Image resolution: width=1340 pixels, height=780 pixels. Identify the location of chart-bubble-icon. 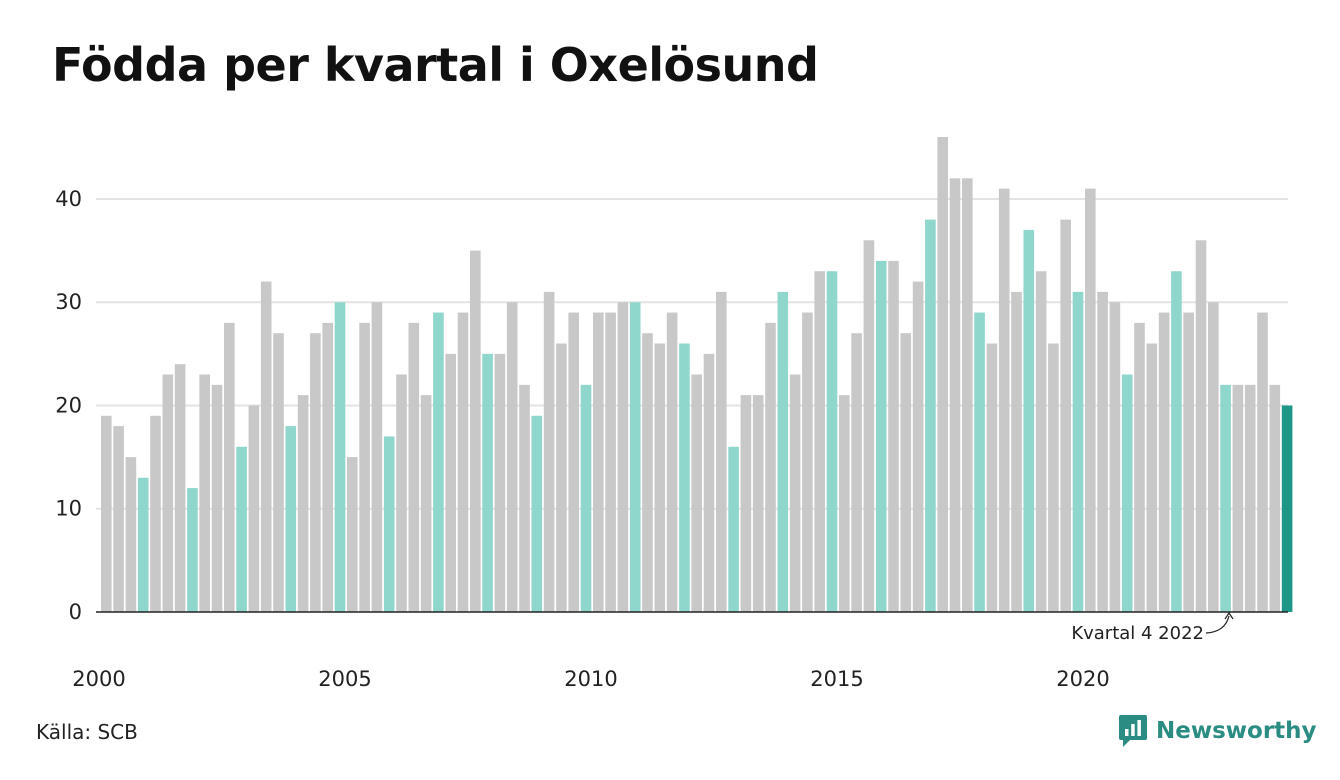
(1133, 731).